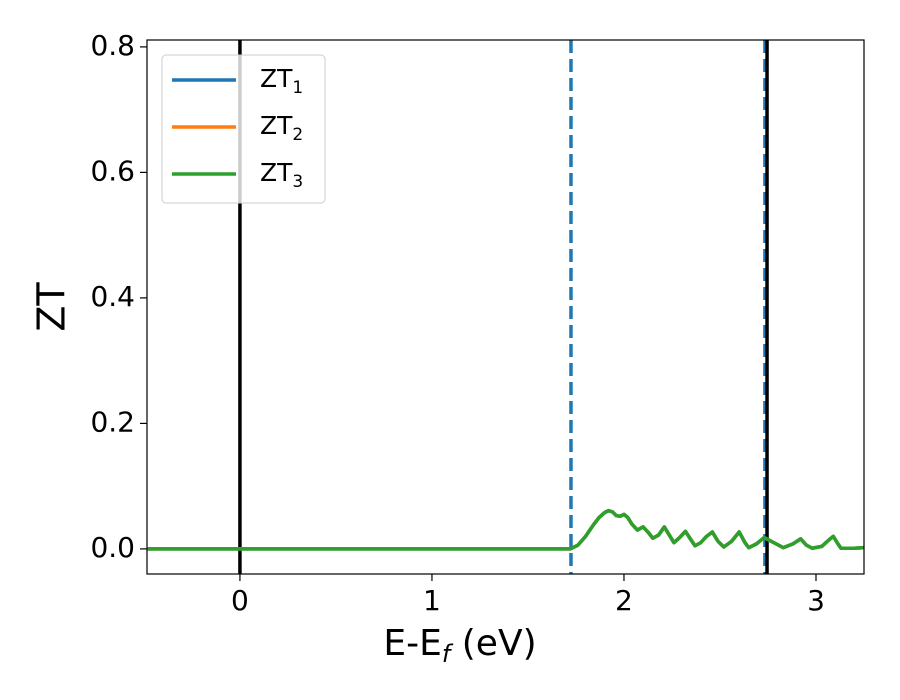  I want to click on y-tick-label: 0.6, so click(112, 170).